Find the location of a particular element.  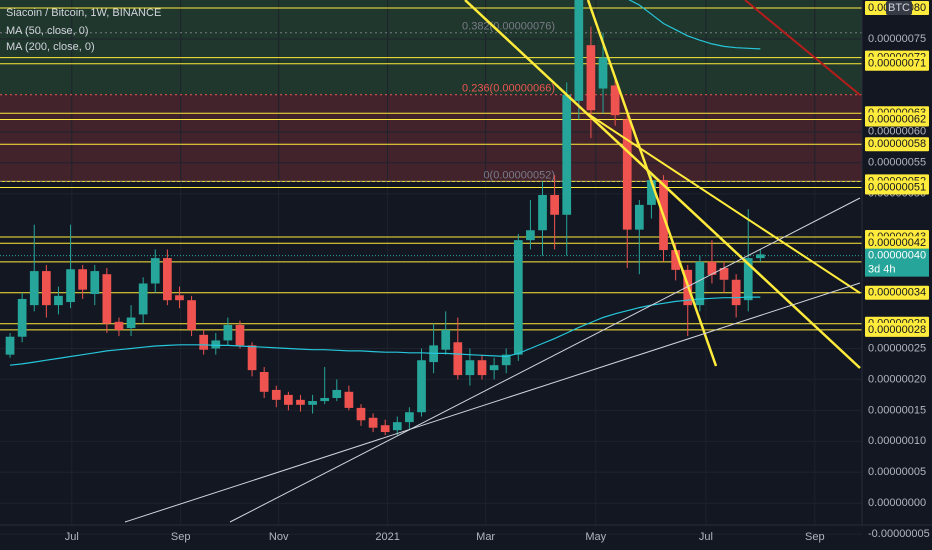

fib-label: 0(0.00000052) is located at coordinates (519, 175).